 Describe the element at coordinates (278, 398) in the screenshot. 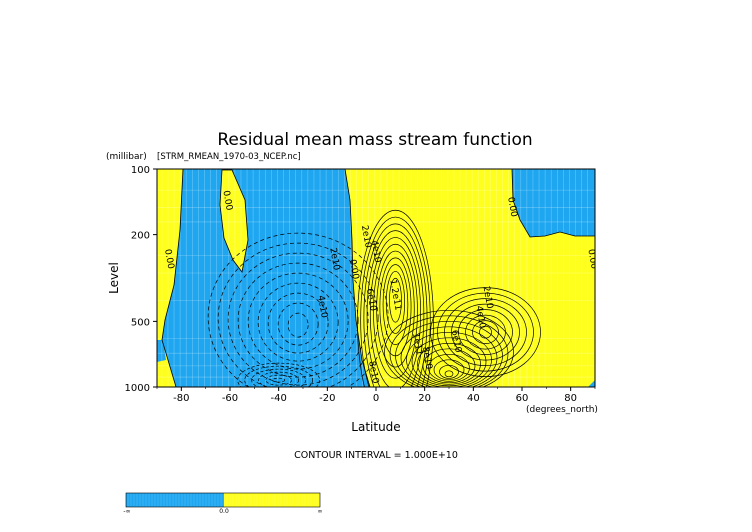

I see `x-tick-label: -40` at that location.